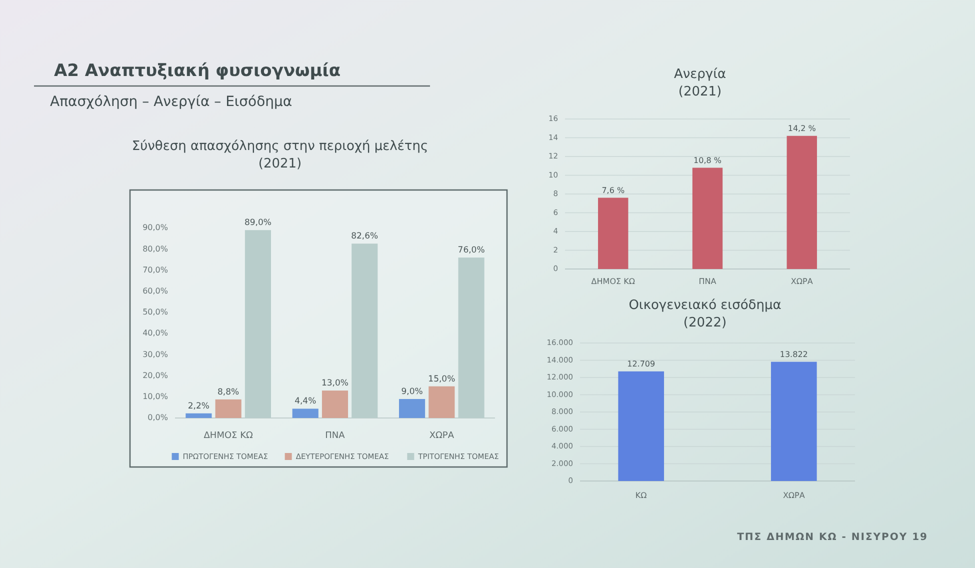 The width and height of the screenshot is (975, 568). I want to click on y-tick-label: 70,0%, so click(155, 269).